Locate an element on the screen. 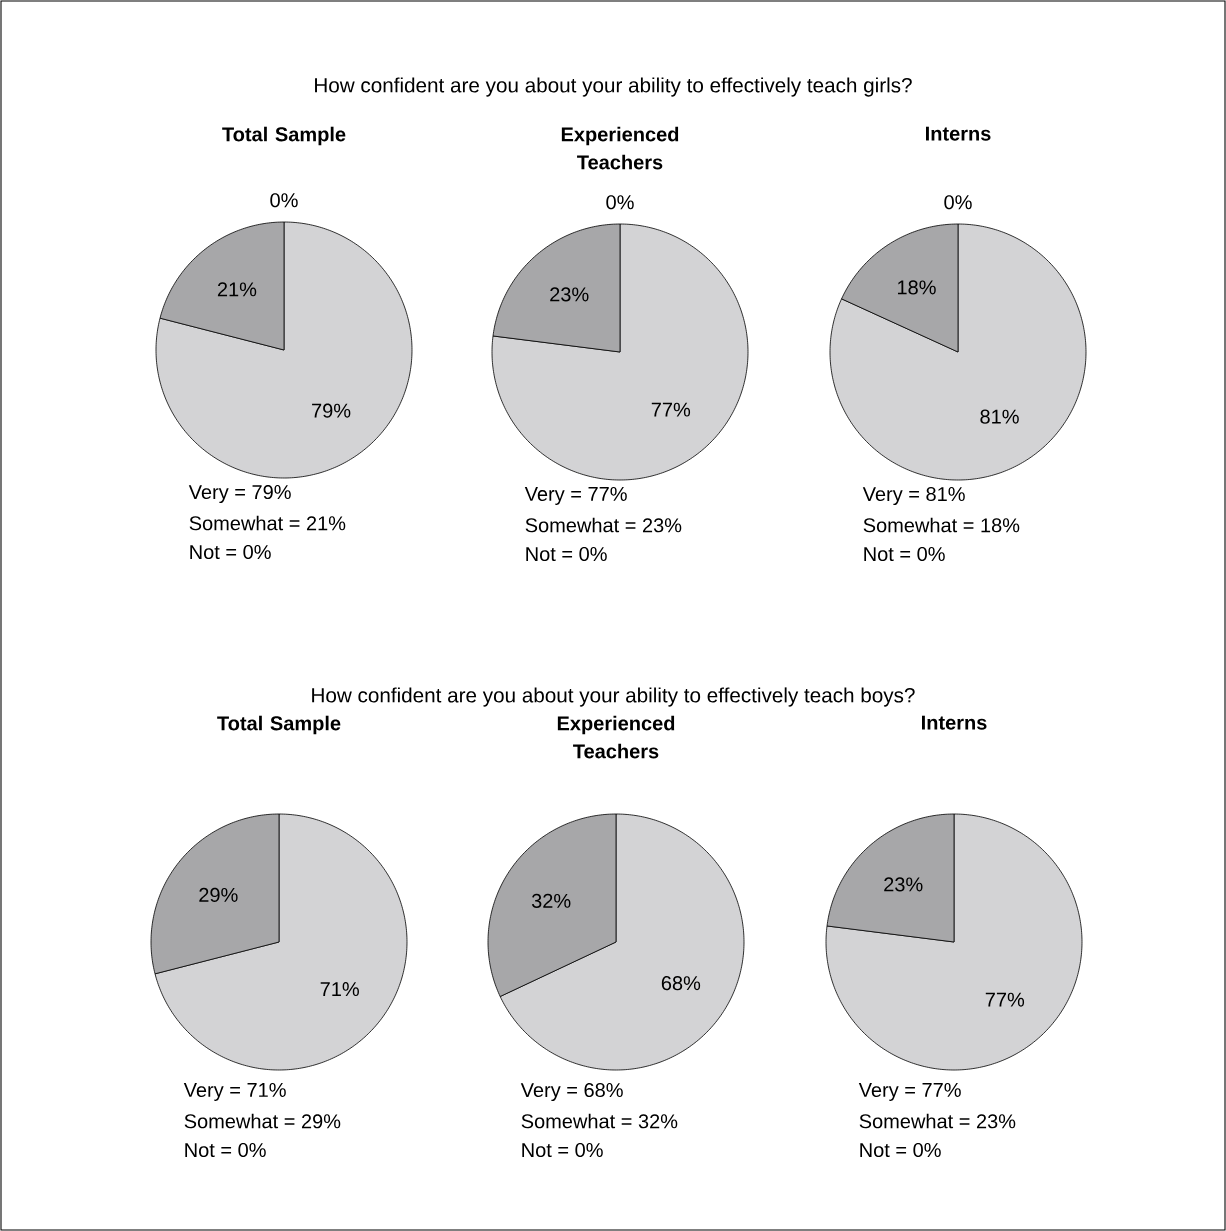 The image size is (1226, 1231). data-label: 29% is located at coordinates (218, 895).